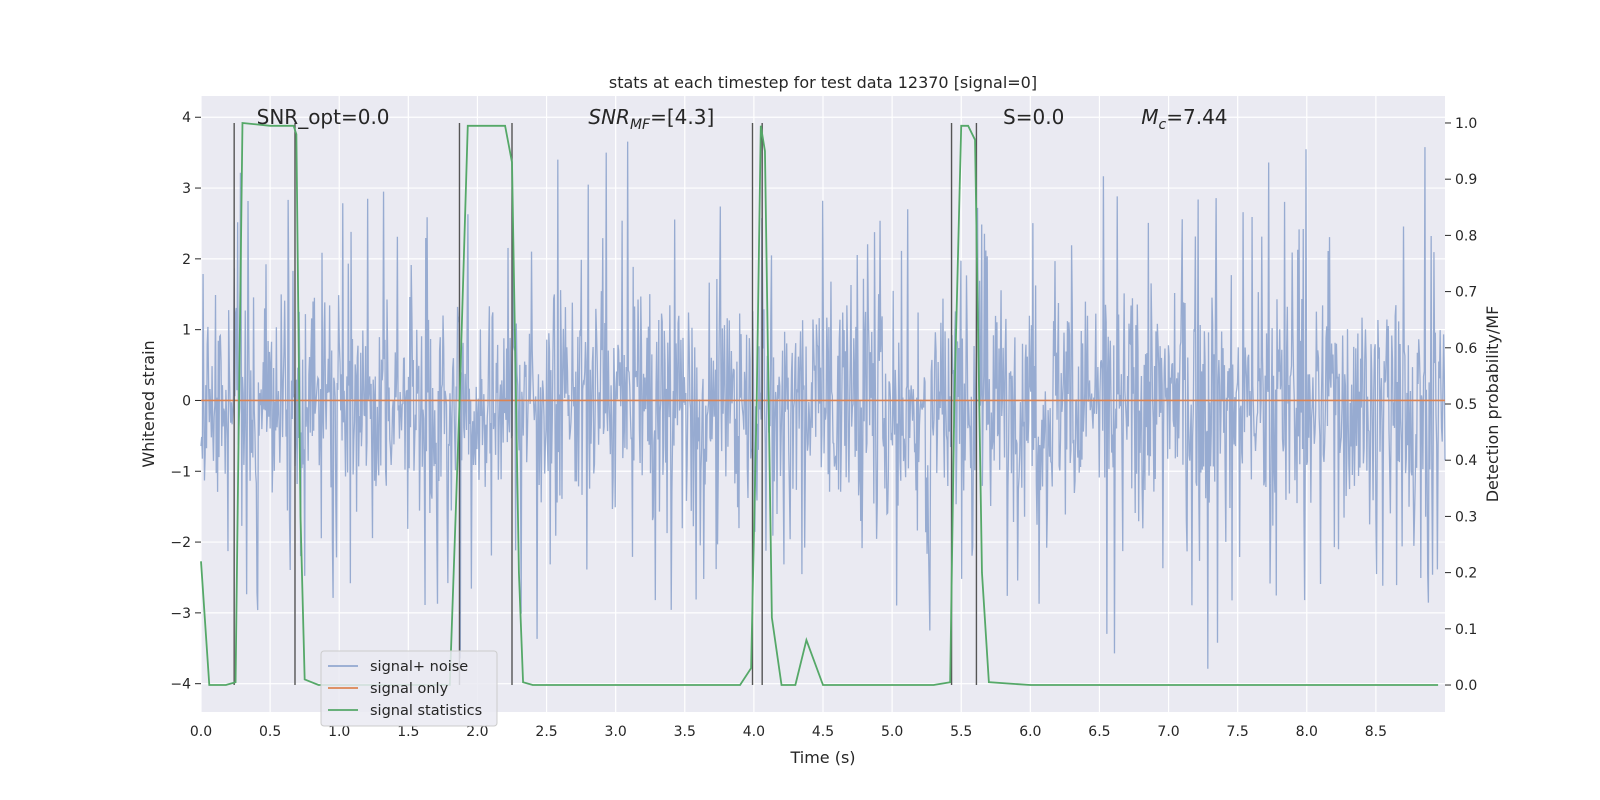 Image resolution: width=1600 pixels, height=800 pixels. What do you see at coordinates (180, 543) in the screenshot?
I see `y-tick-label: −2` at bounding box center [180, 543].